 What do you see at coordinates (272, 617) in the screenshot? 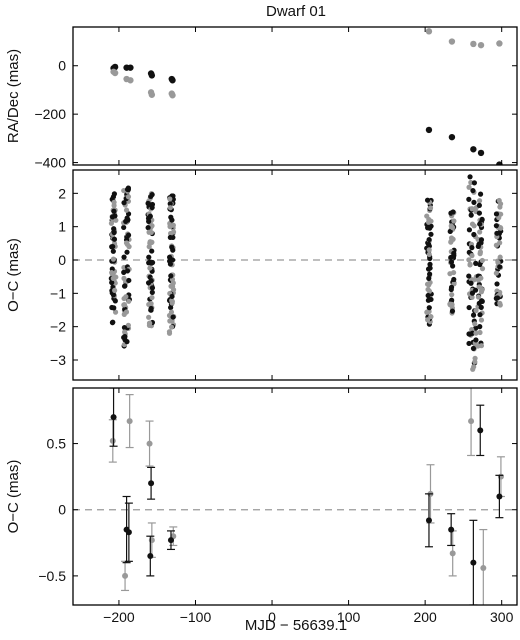
I see `x-tick-label: 0` at bounding box center [272, 617].